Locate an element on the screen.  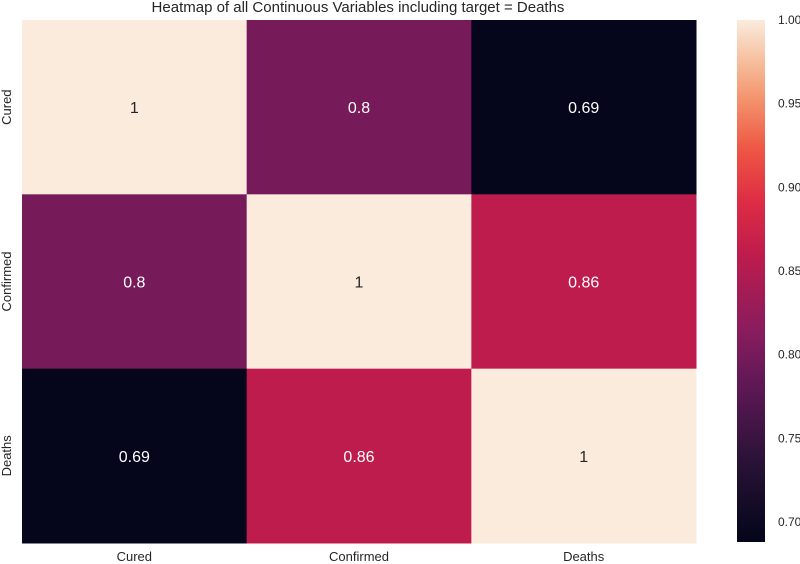
x-tick-label: Deaths is located at coordinates (584, 556).